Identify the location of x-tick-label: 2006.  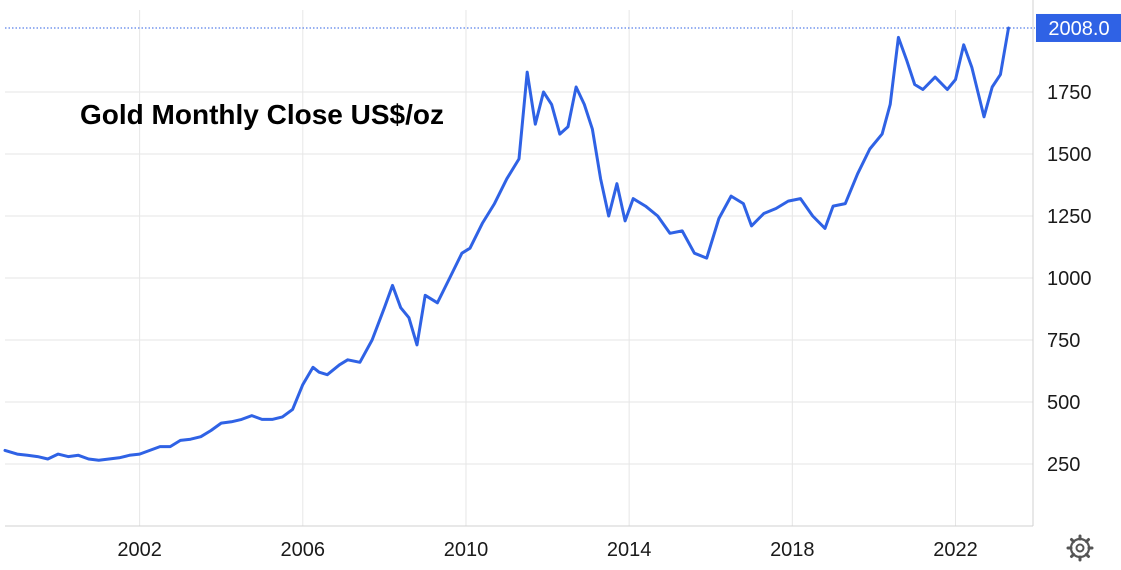
(303, 550).